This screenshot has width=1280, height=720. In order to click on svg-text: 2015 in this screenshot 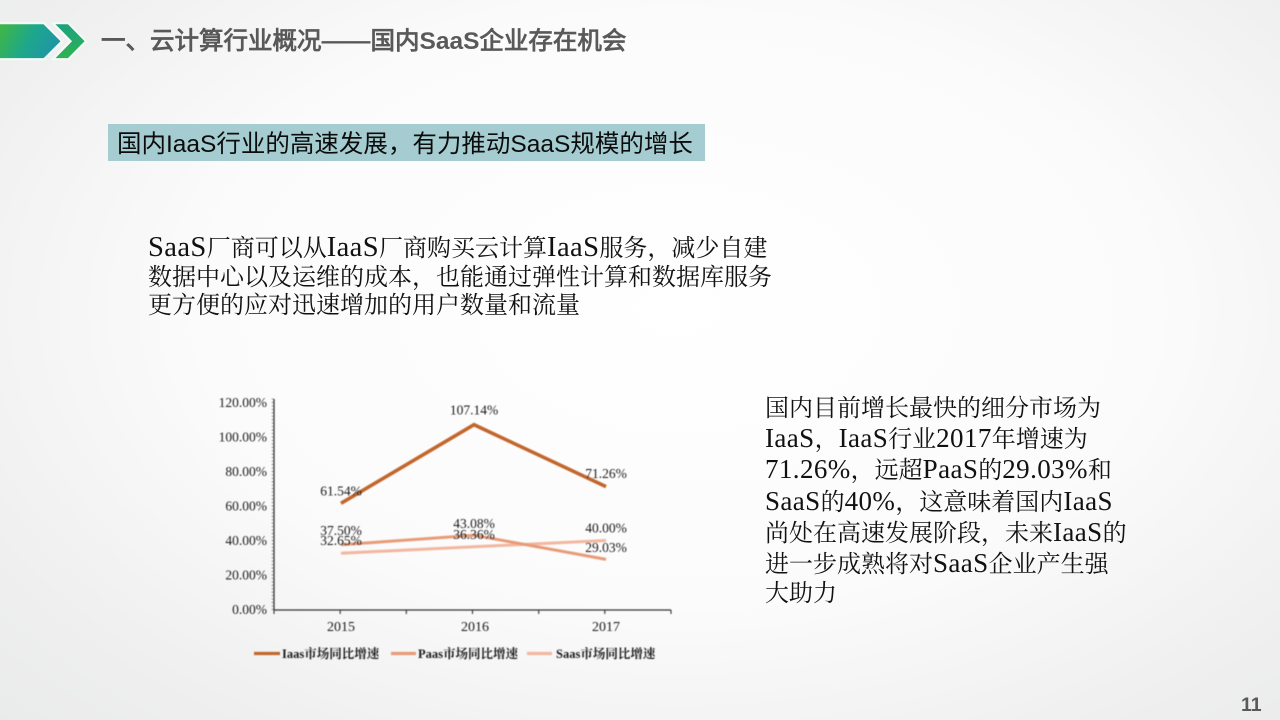, I will do `click(341, 627)`.